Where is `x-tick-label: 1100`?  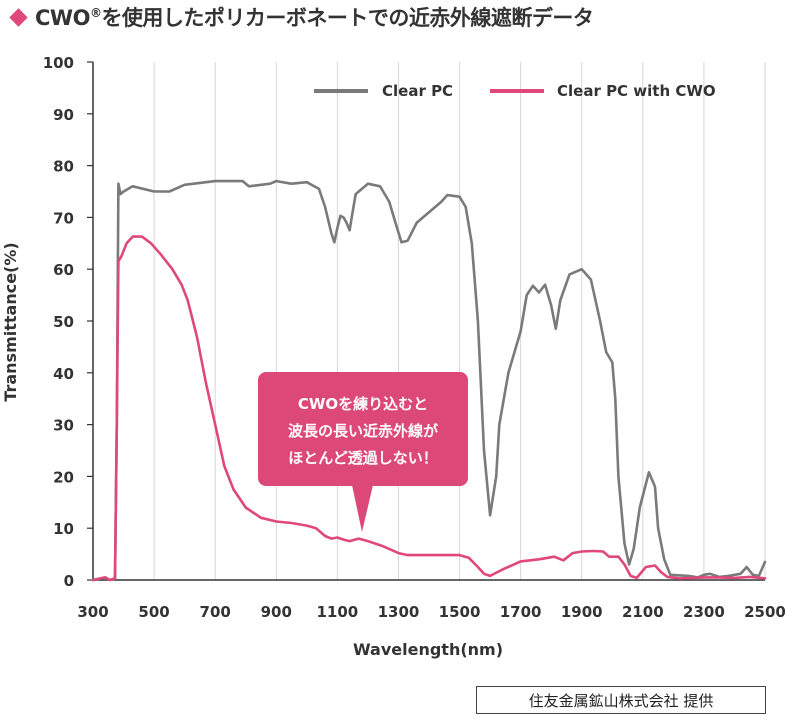 x-tick-label: 1100 is located at coordinates (337, 612).